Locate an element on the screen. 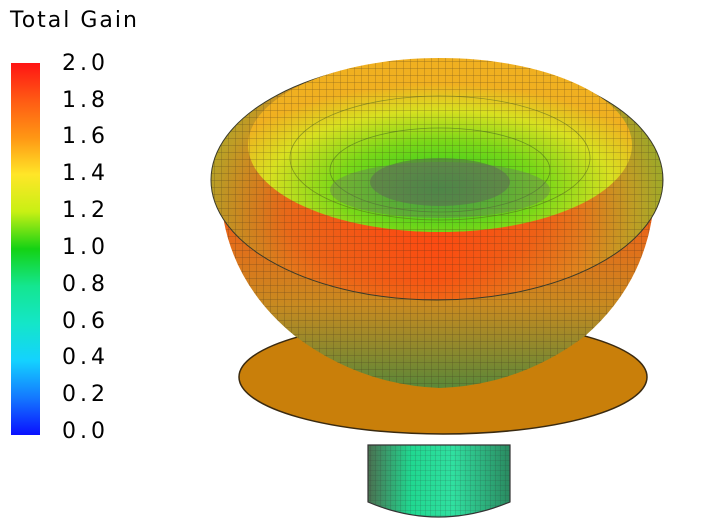 Image resolution: width=725 pixels, height=520 pixels. tick-label: 1.6 is located at coordinates (85, 136).